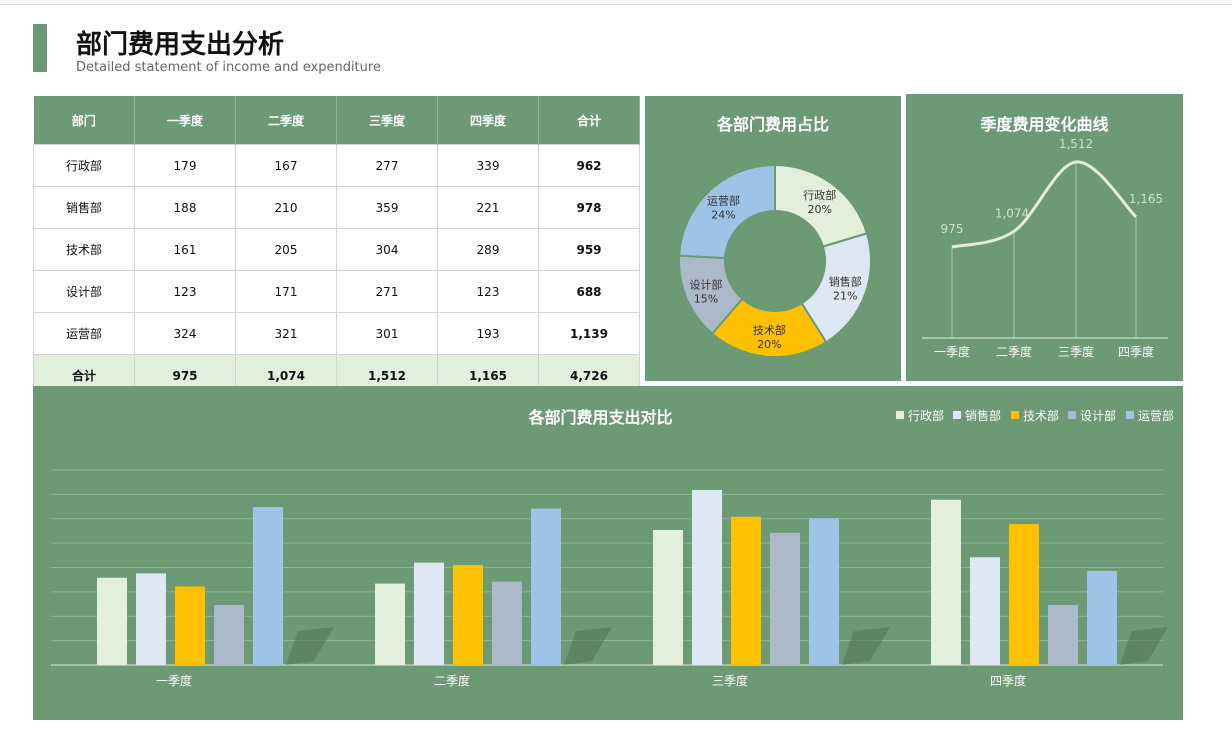 This screenshot has height=753, width=1232. I want to click on table-cell: 167, so click(286, 165).